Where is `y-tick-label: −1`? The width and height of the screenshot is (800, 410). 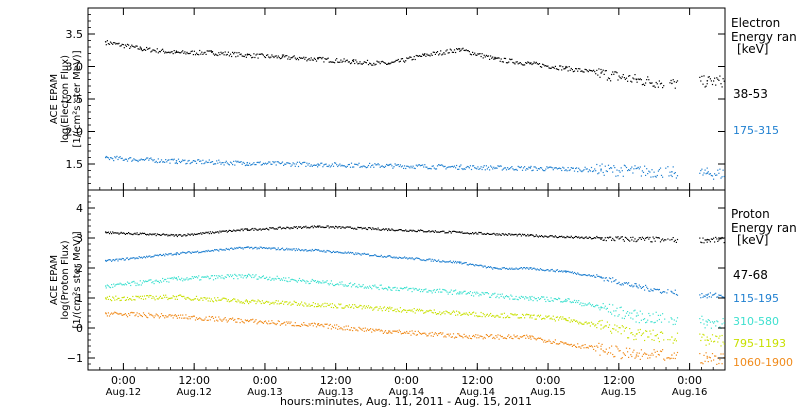 y-tick-label: −1 is located at coordinates (75, 358).